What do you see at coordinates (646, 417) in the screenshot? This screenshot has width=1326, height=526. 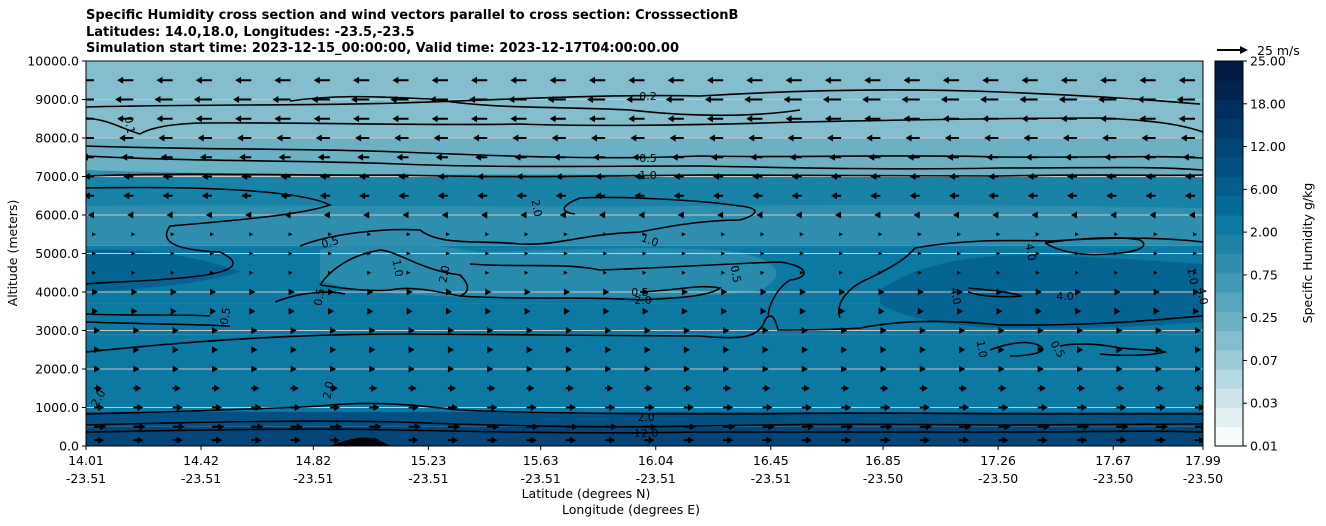 I see `contour-label: 2.0` at bounding box center [646, 417].